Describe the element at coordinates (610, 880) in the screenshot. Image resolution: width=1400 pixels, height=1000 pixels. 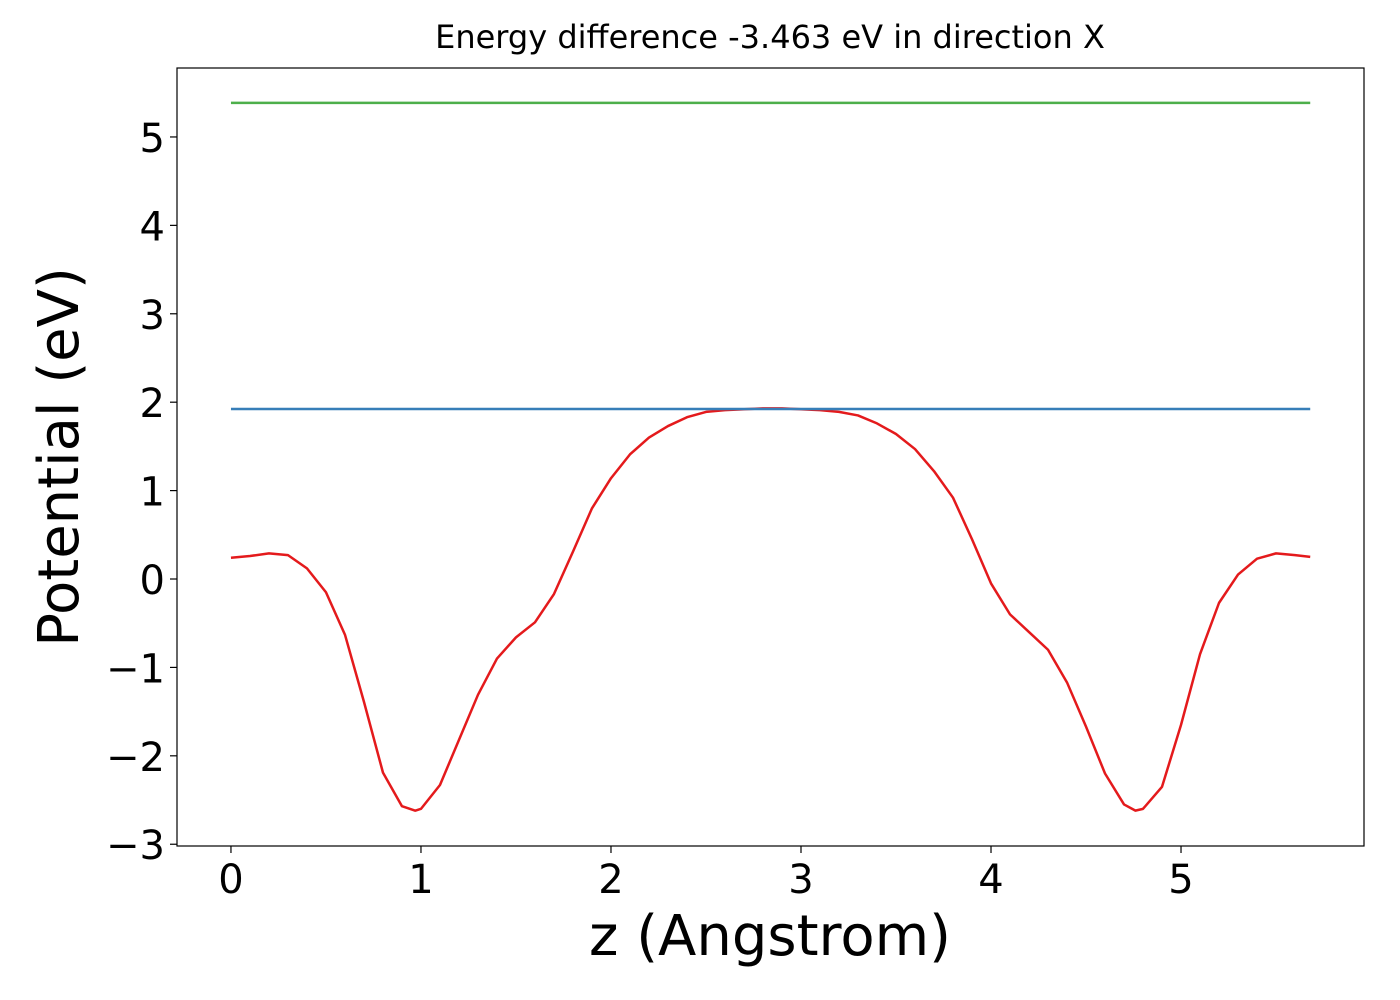
I see `x-tick-label: 2` at that location.